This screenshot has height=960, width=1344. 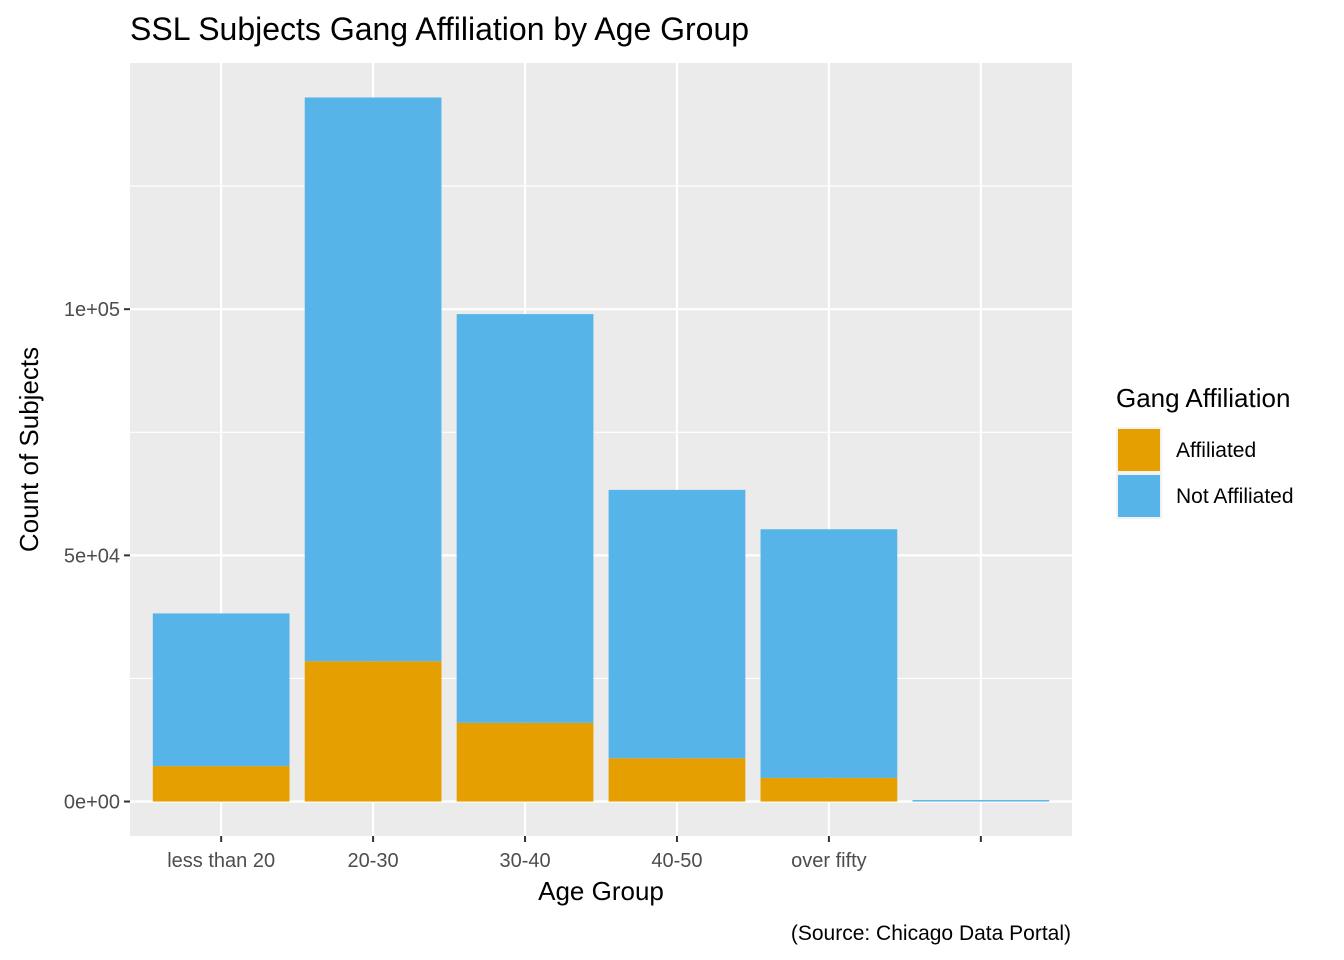 I want to click on bar-less-than-20-not-affiliated, so click(x=221, y=690).